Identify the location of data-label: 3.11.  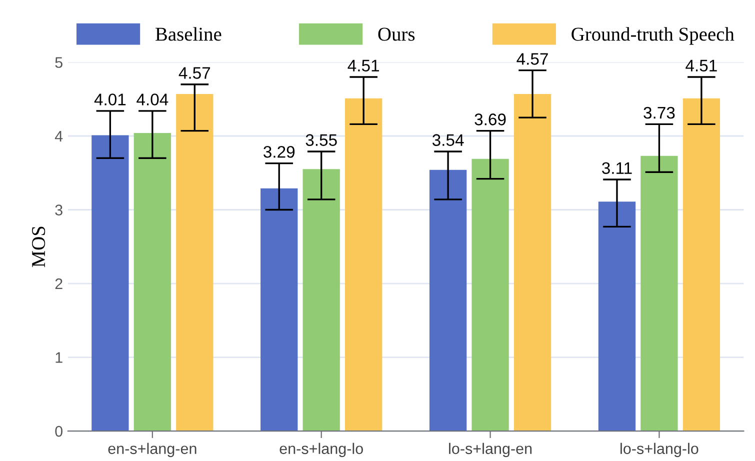
(617, 168).